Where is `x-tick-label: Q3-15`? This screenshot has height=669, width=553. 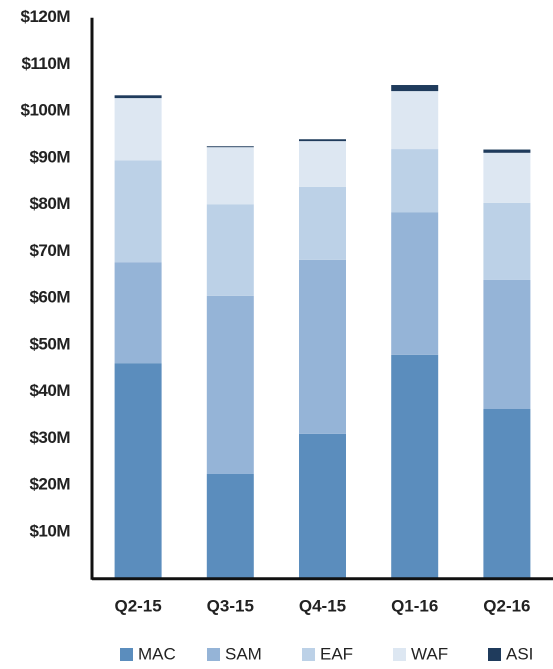 x-tick-label: Q3-15 is located at coordinates (230, 605).